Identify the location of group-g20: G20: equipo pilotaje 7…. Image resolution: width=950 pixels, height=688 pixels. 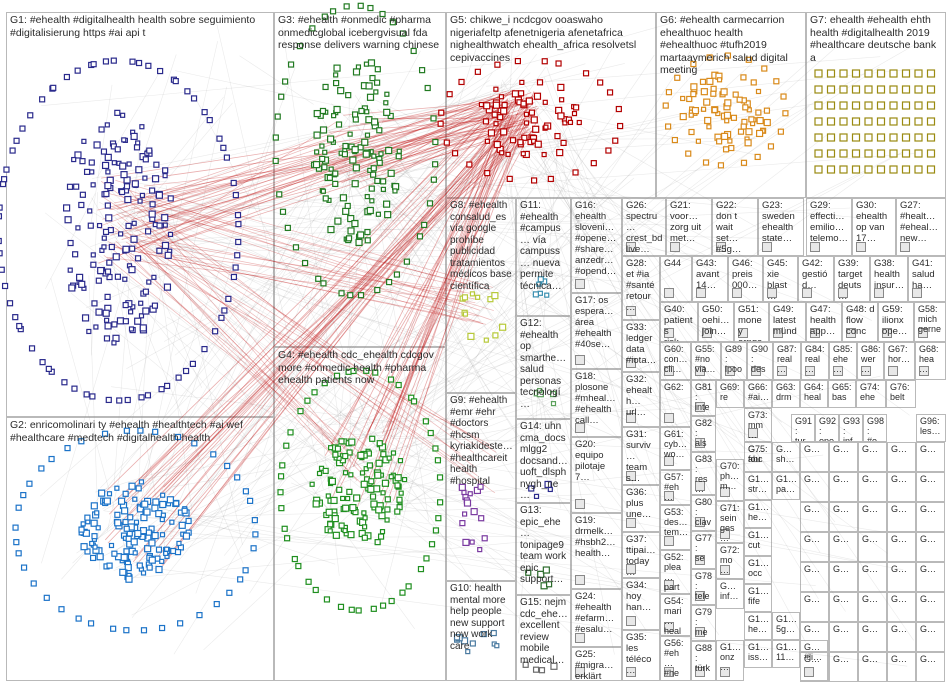
(596, 475).